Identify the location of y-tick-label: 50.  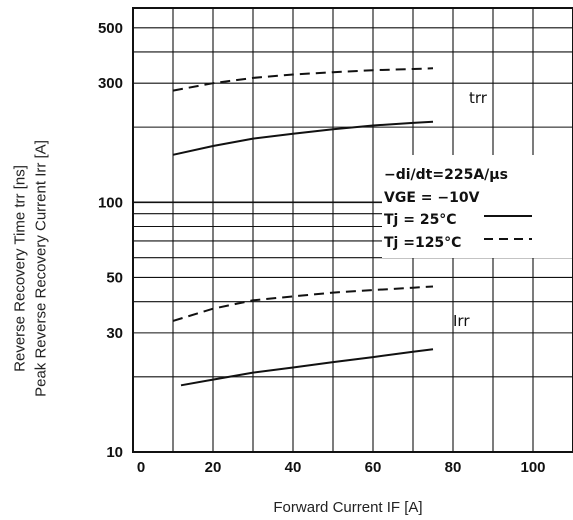
(114, 277).